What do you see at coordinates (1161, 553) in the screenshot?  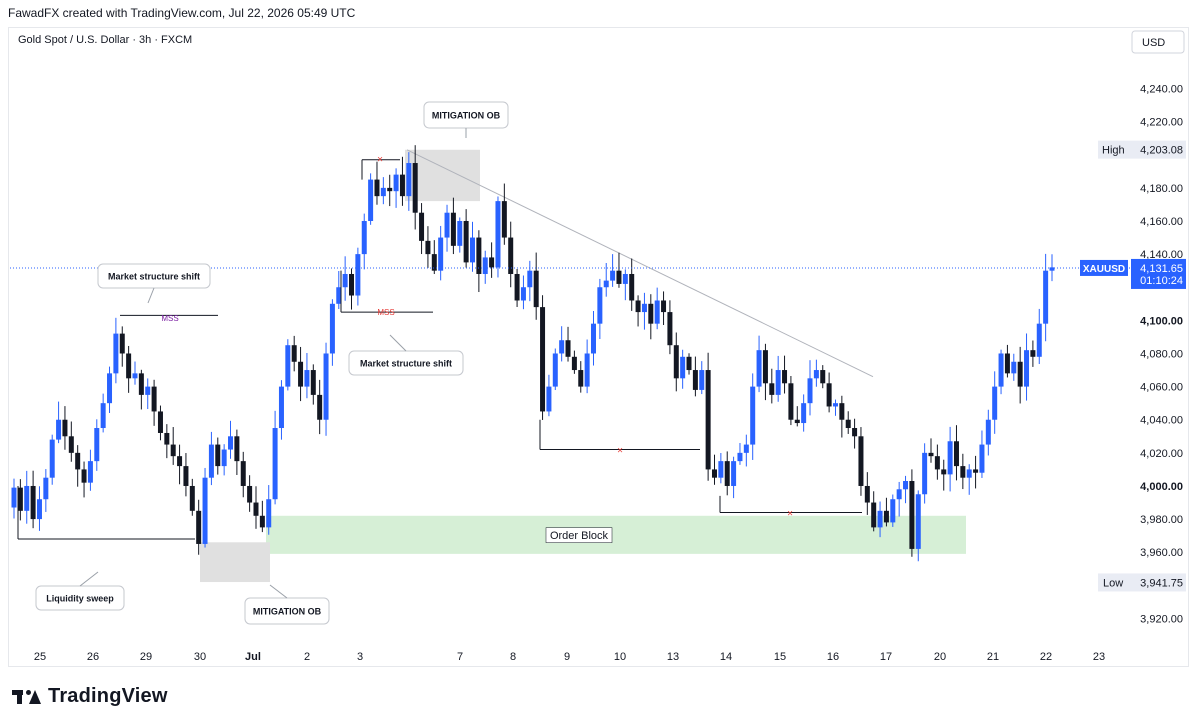 I see `y-tick-label: 3,960.00` at bounding box center [1161, 553].